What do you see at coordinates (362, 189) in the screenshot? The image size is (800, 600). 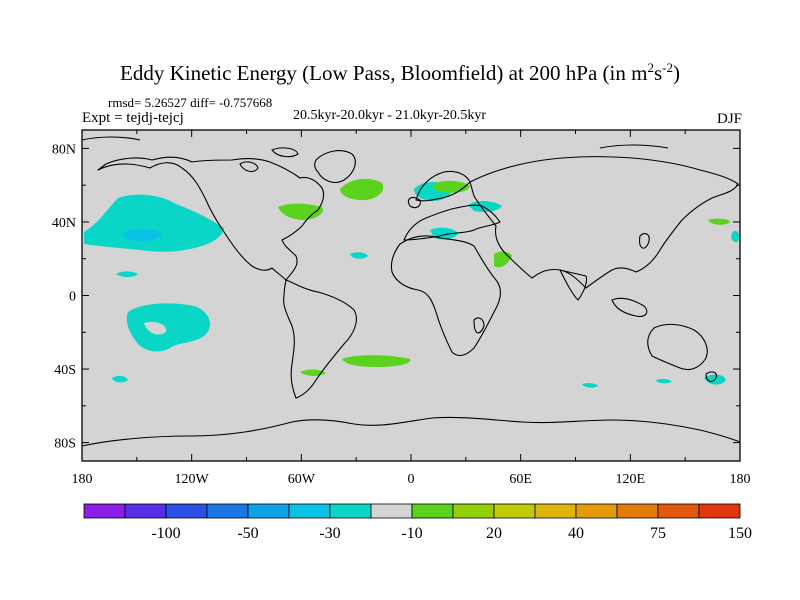 I see `north-atlantic-increase` at bounding box center [362, 189].